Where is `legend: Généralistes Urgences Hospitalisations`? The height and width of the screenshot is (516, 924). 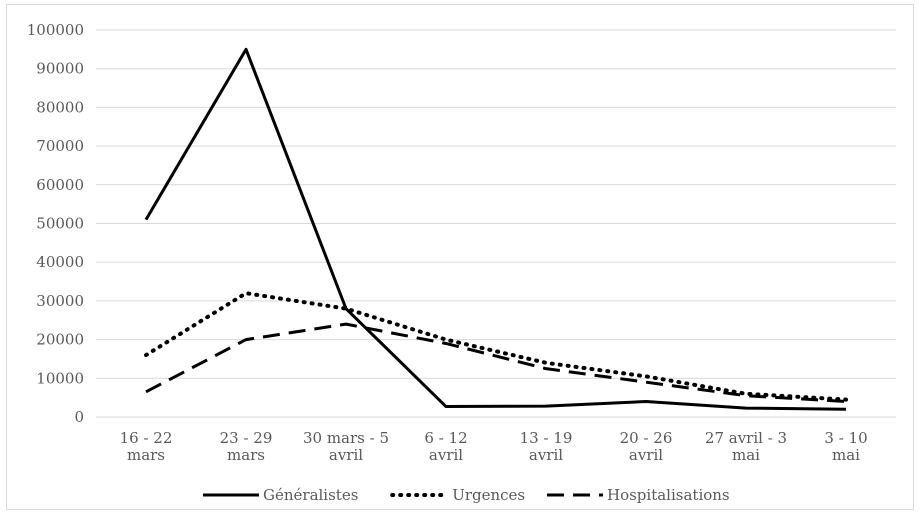
legend: Généralistes Urgences Hospitalisations is located at coordinates (466, 495).